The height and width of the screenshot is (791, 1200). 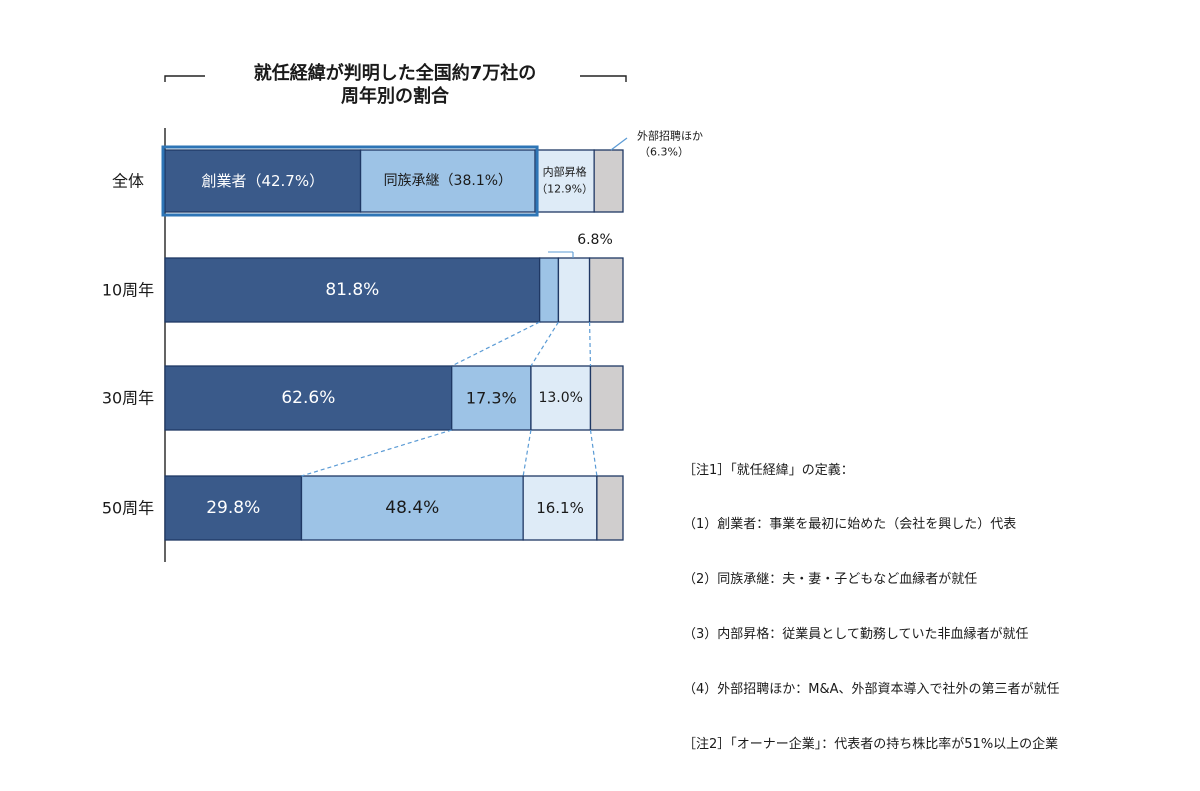 What do you see at coordinates (595, 240) in the screenshot?
I see `data-label: 6.8%` at bounding box center [595, 240].